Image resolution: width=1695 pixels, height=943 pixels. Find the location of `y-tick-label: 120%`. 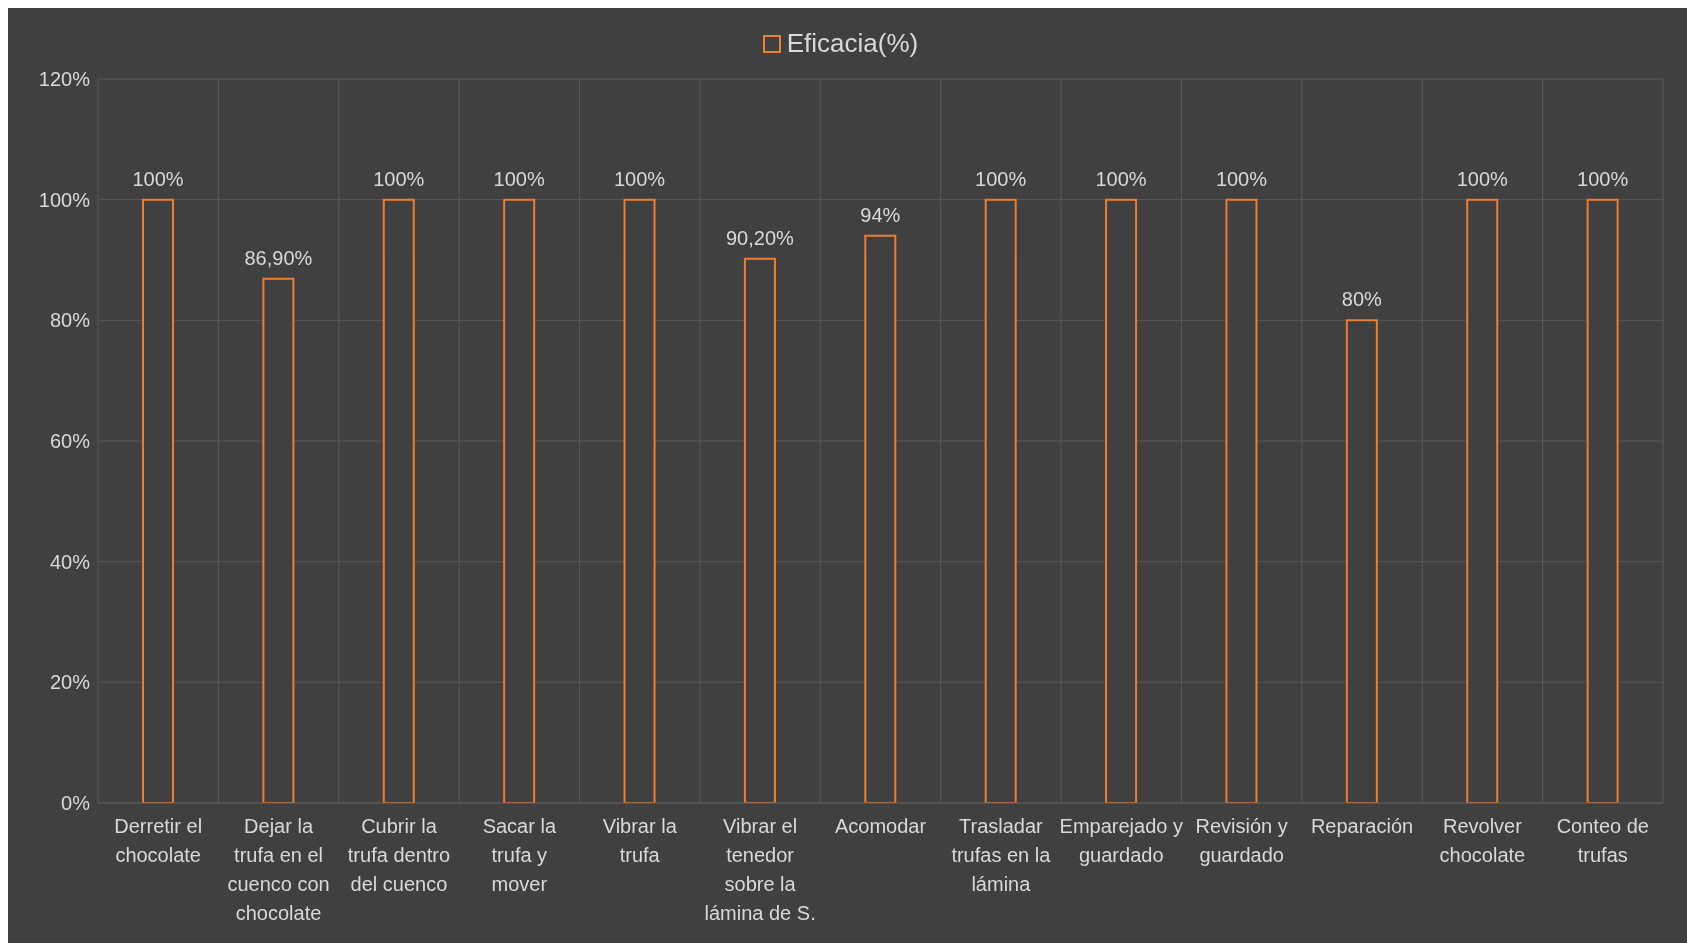

y-tick-label: 120% is located at coordinates (64, 79).